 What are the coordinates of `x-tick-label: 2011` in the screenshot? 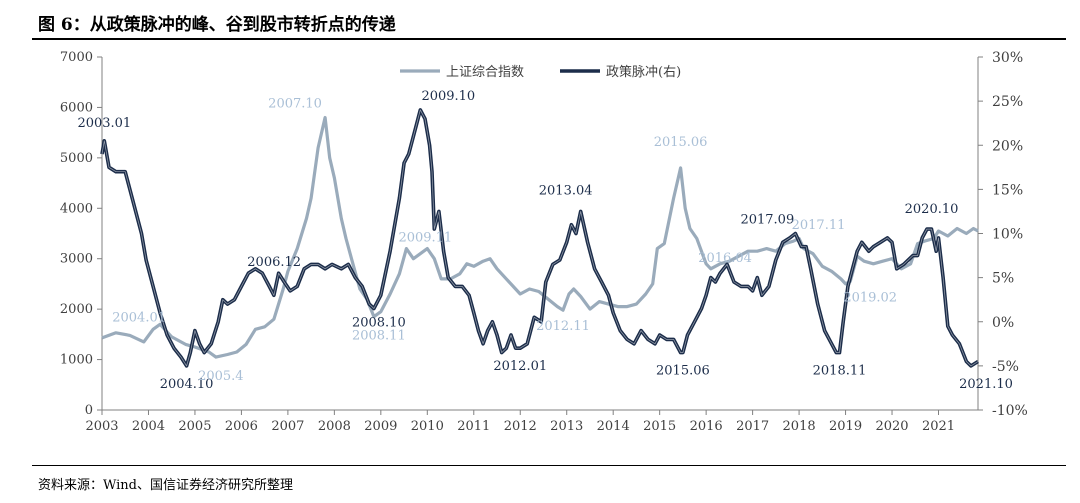 It's located at (473, 426).